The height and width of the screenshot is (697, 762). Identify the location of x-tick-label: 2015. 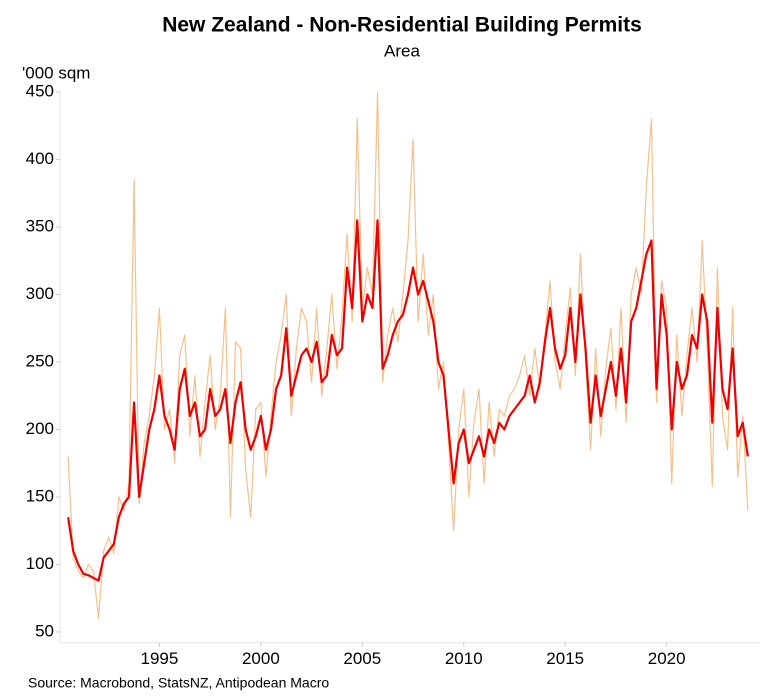
(565, 658).